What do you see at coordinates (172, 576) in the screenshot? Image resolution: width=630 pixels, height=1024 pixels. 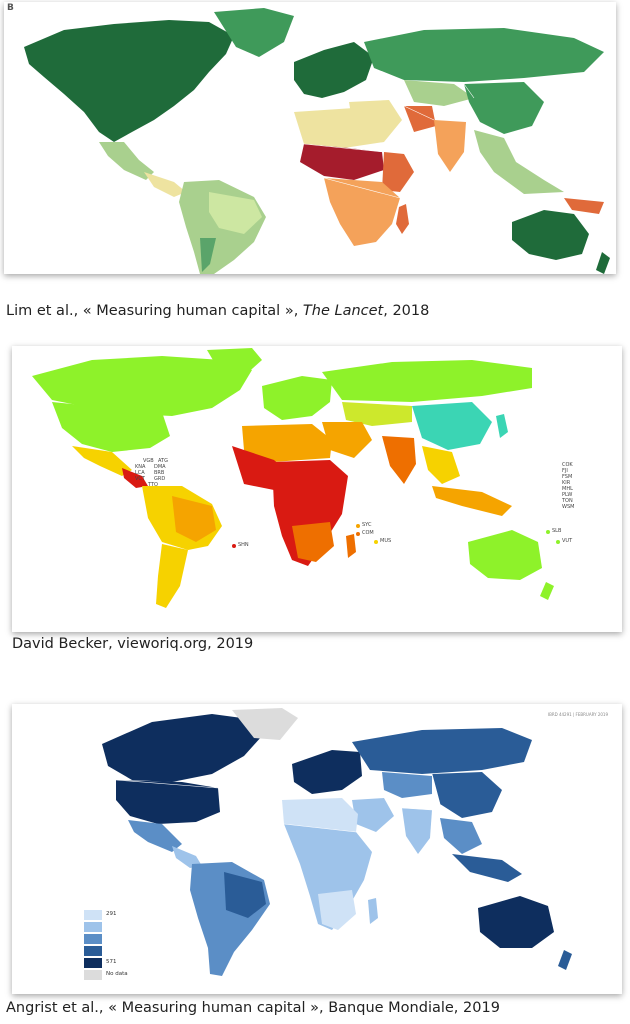 I see `region-south-america-south` at bounding box center [172, 576].